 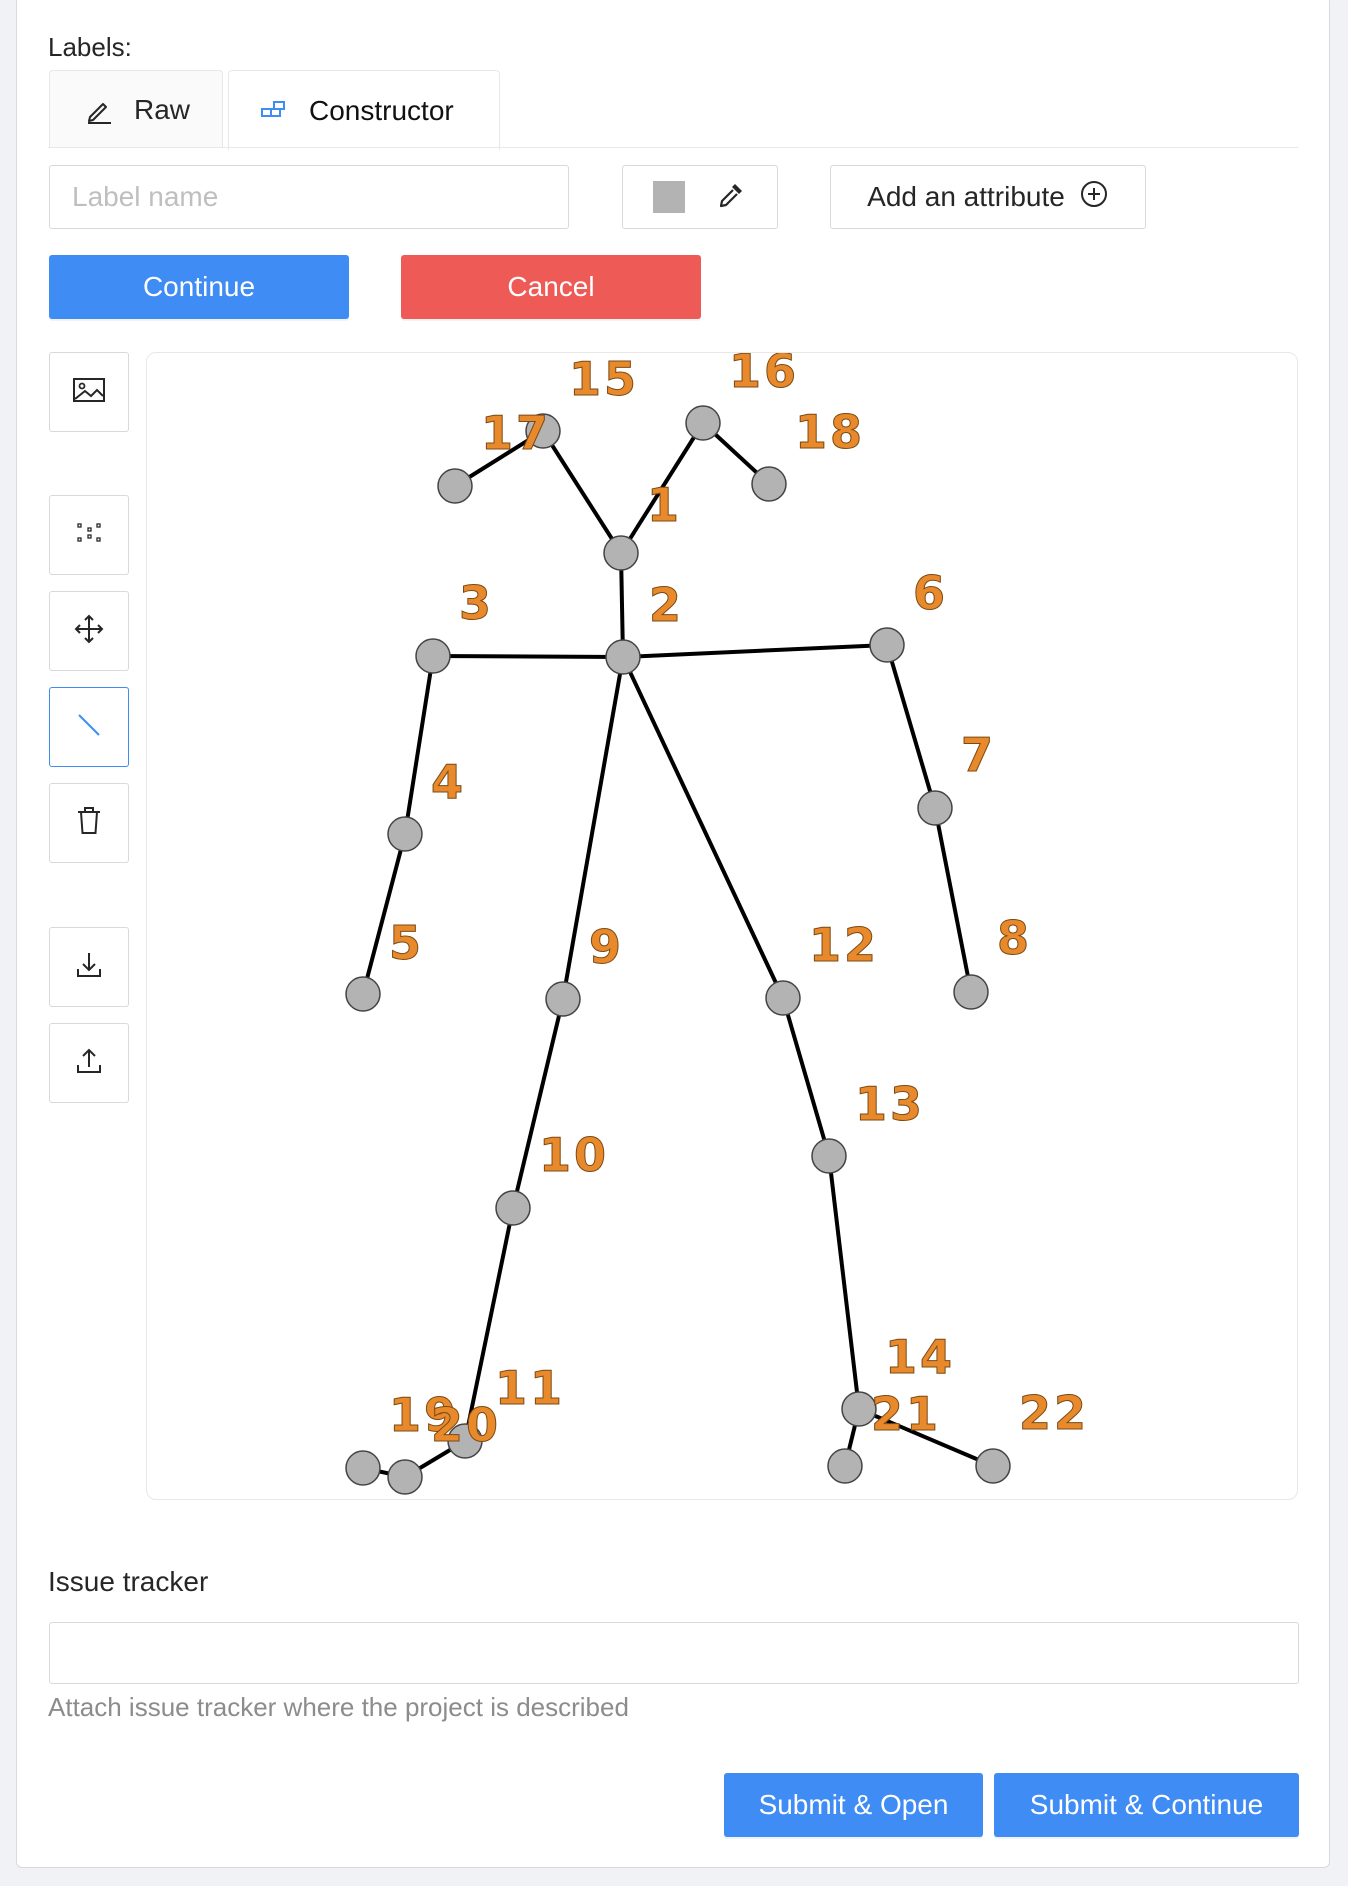 What do you see at coordinates (448, 782) in the screenshot?
I see `skeleton-point-number: 4` at bounding box center [448, 782].